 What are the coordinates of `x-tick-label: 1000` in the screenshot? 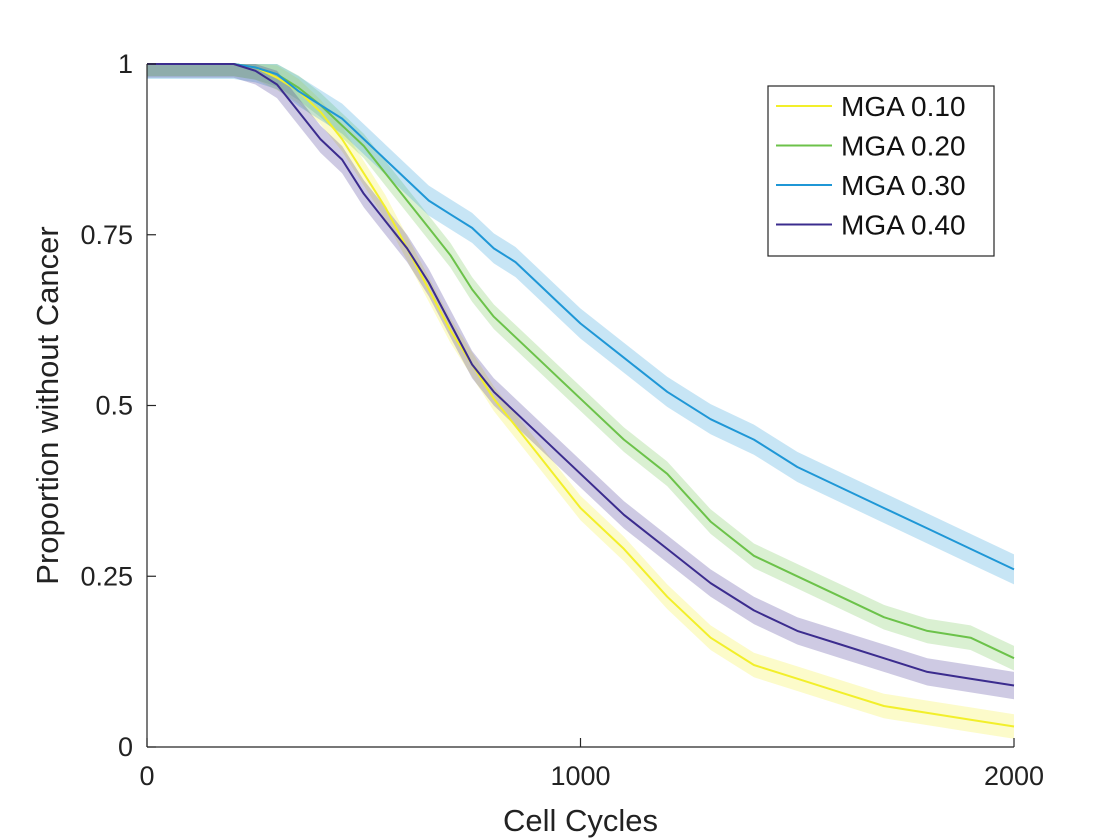 It's located at (580, 776).